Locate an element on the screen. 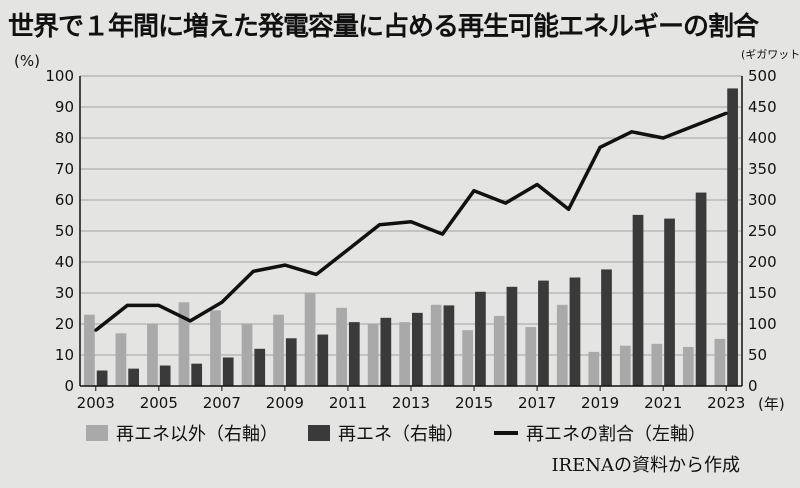 This screenshot has height=488, width=800. legend-item-non-renewable: 再エネ以外（右軸） is located at coordinates (182, 433).